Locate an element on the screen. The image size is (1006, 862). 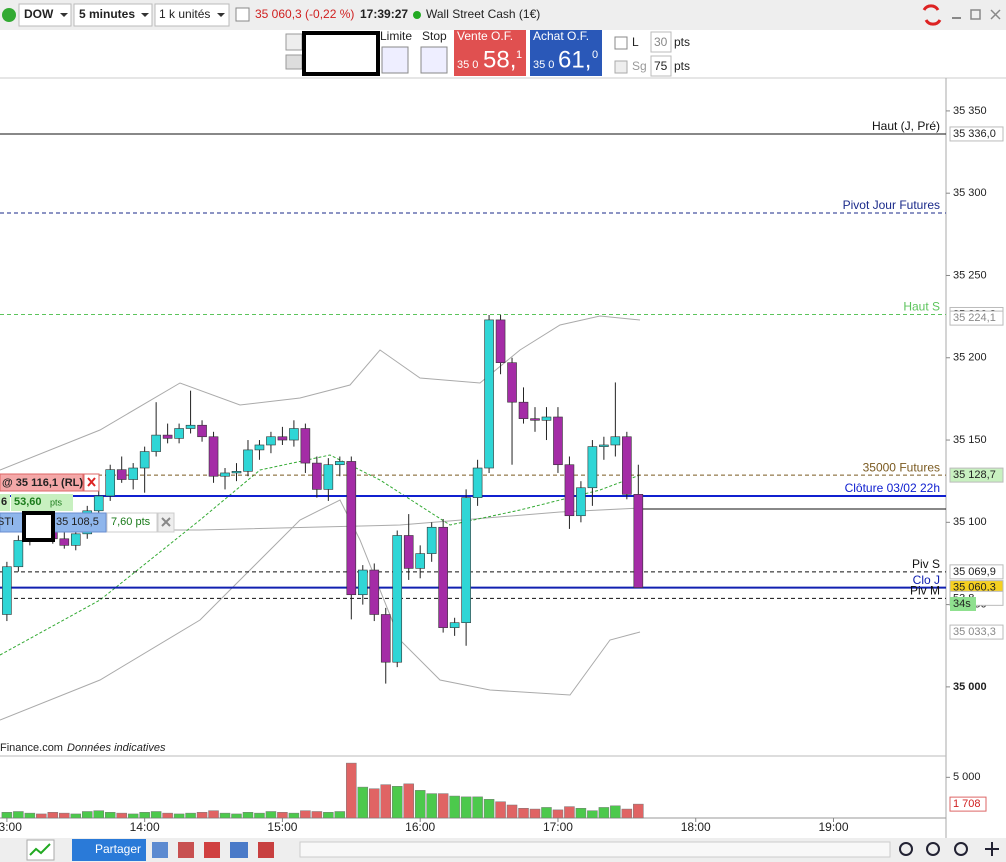
sell-title: Vente O.F. is located at coordinates (485, 36).